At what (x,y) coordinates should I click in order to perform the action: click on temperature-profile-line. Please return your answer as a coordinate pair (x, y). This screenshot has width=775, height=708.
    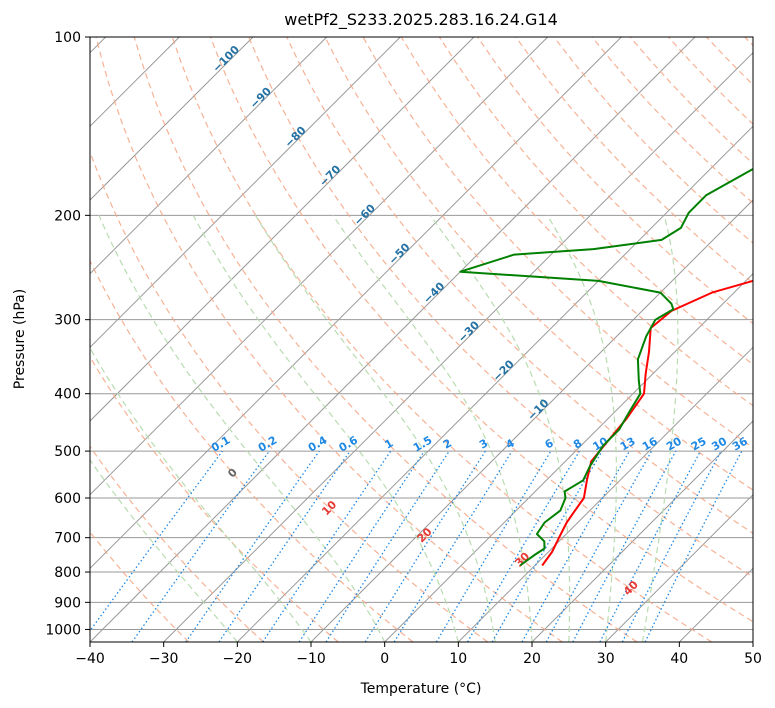
    Looking at the image, I should click on (647, 423).